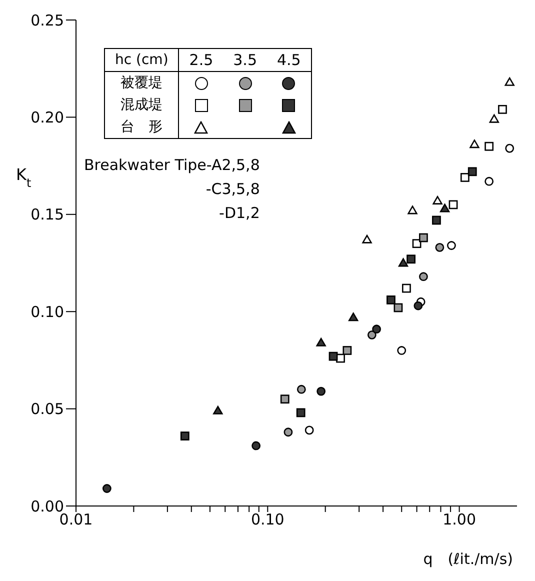 This screenshot has height=581, width=535. What do you see at coordinates (24, 177) in the screenshot?
I see `y-axis-title: K$_{t}$` at bounding box center [24, 177].